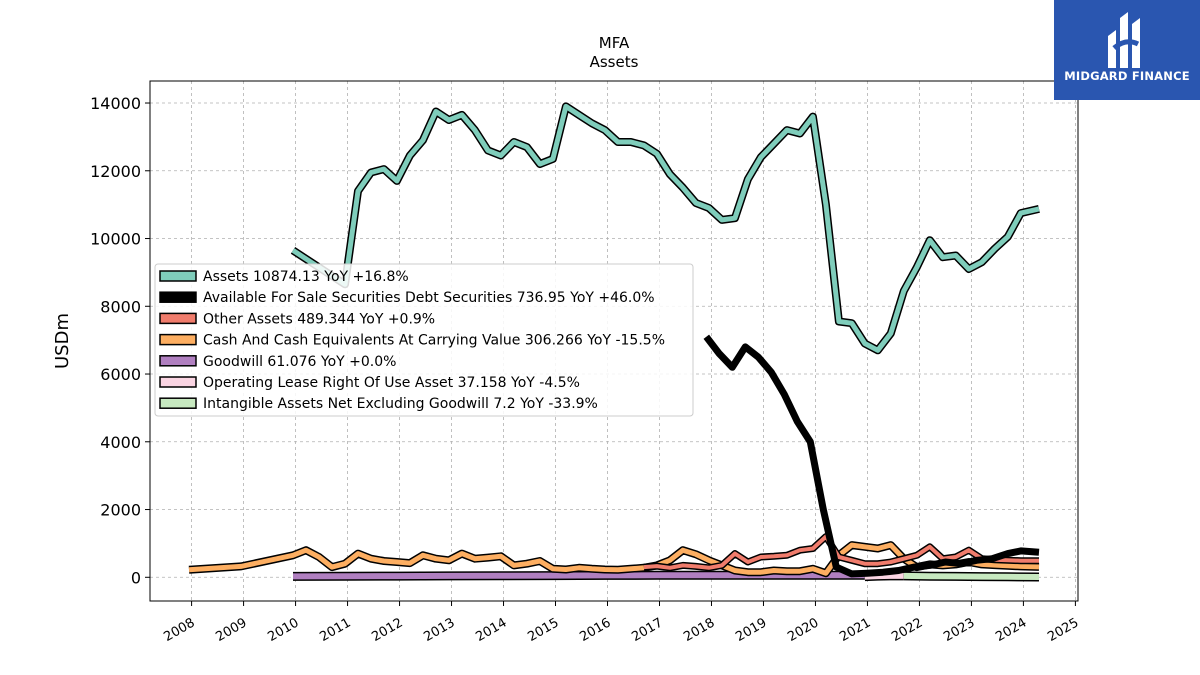 Image resolution: width=1200 pixels, height=675 pixels. Describe the element at coordinates (959, 630) in the screenshot. I see `x-tick-label: 2023` at that location.